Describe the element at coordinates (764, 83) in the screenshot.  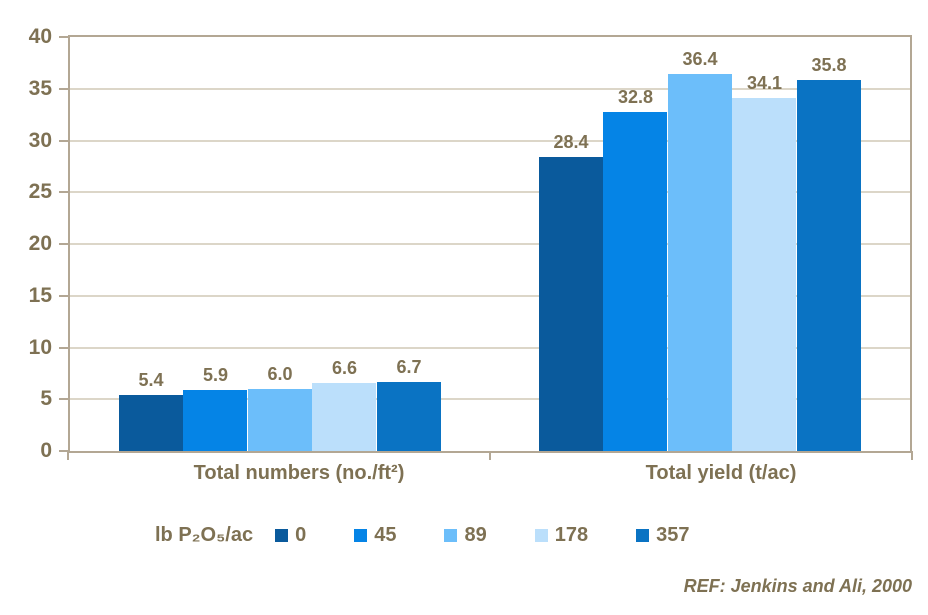
I see `bar-value-label: 34.1` at that location.